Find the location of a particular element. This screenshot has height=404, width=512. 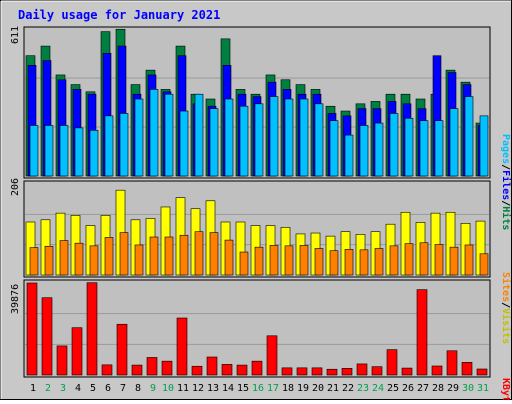

day-label: 24 is located at coordinates (378, 388).